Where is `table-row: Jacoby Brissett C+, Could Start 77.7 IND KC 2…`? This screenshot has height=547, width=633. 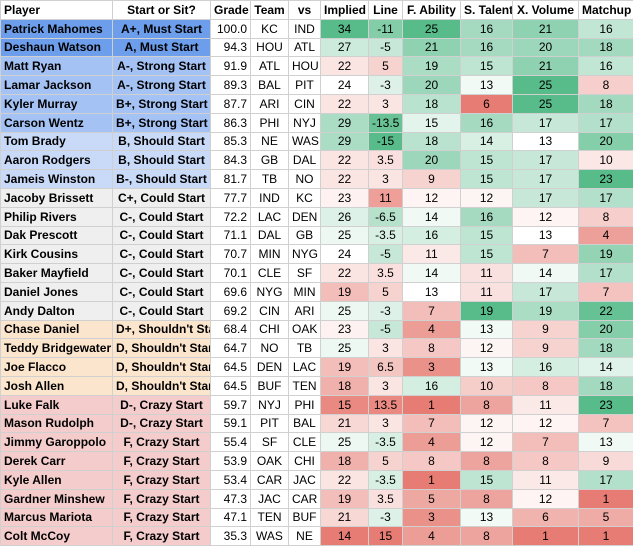 table-row: Jacoby Brissett C+, Could Start 77.7 IND KC 2… is located at coordinates (316, 197).